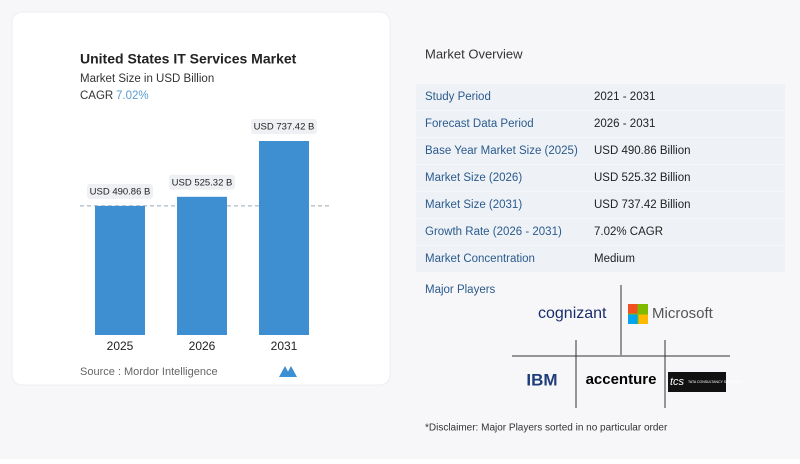 This screenshot has height=464, width=800. Describe the element at coordinates (614, 259) in the screenshot. I see `row-value: Medium` at that location.